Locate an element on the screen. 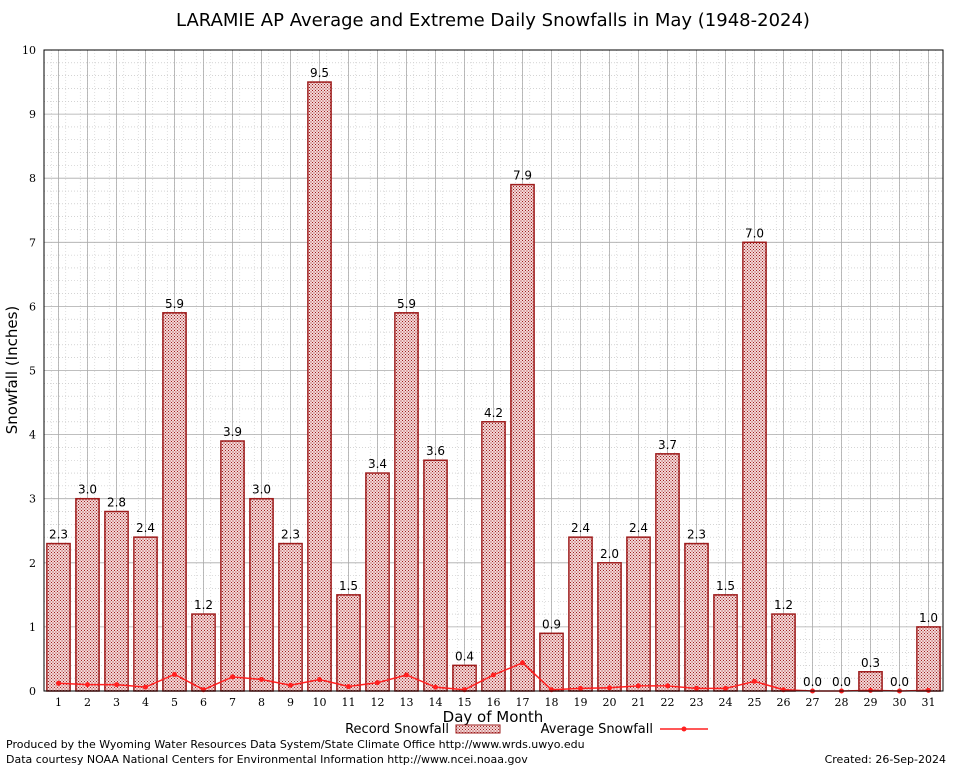 The width and height of the screenshot is (954, 768). bar-value-label: 3.7 is located at coordinates (667, 445).